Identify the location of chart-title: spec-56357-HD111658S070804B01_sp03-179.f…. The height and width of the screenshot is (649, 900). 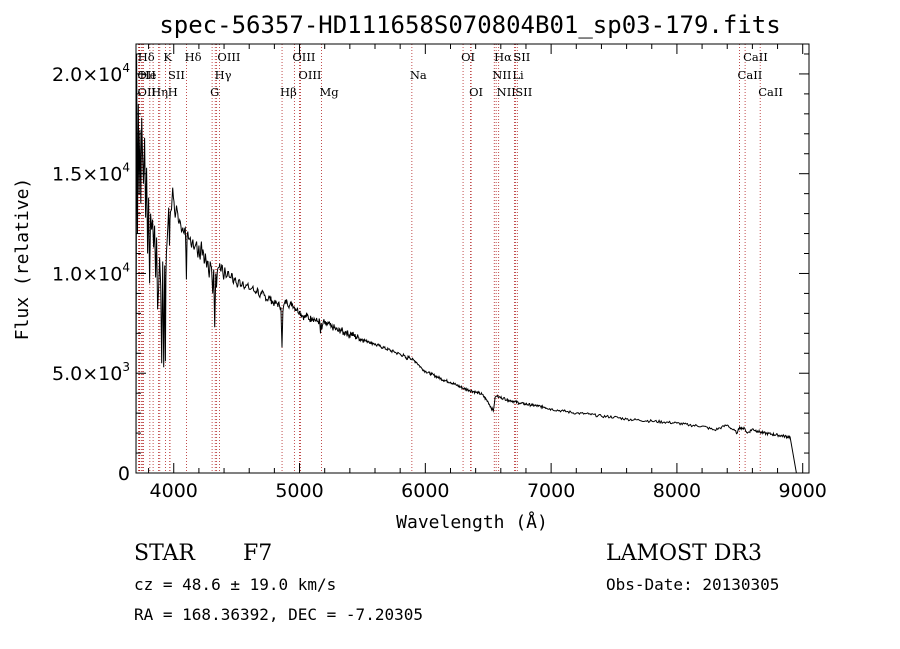
(469, 25).